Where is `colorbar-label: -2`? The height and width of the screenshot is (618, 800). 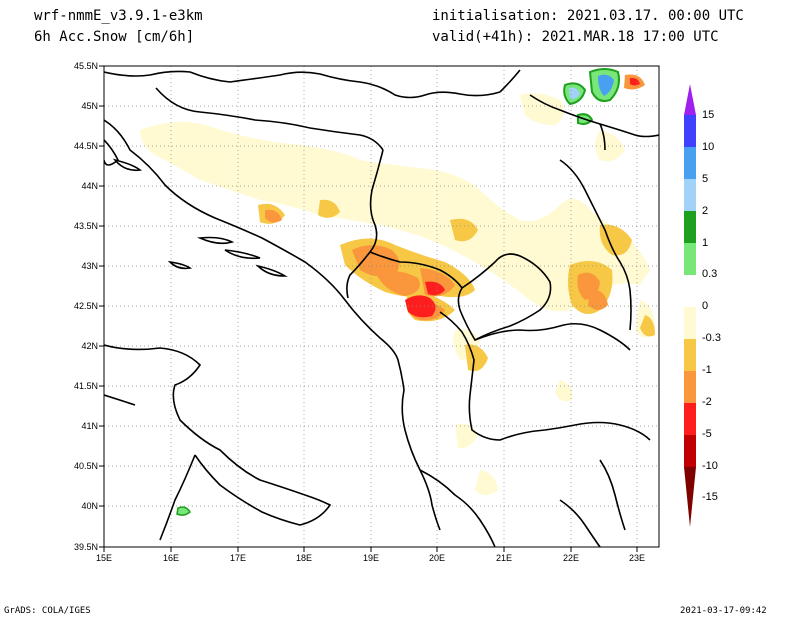
colorbar-label: -2 is located at coordinates (707, 402).